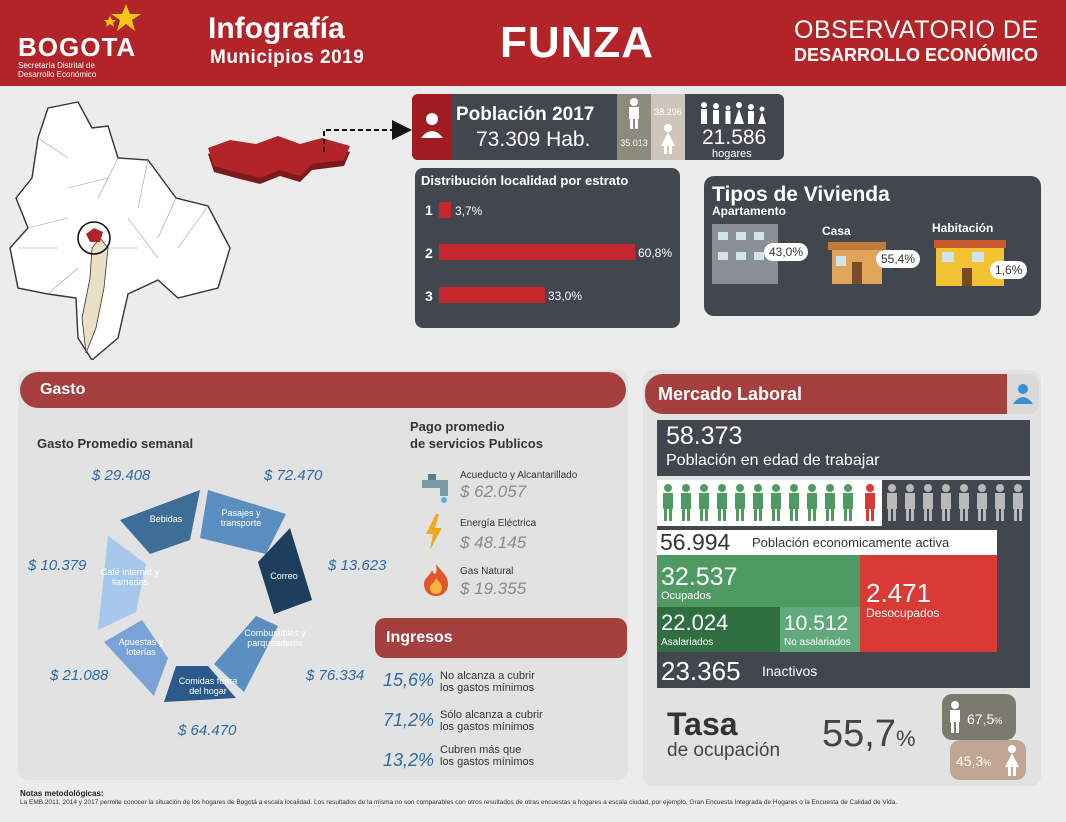 The image size is (1066, 822). Describe the element at coordinates (898, 259) in the screenshot. I see `casa-pct: 55,4%` at that location.